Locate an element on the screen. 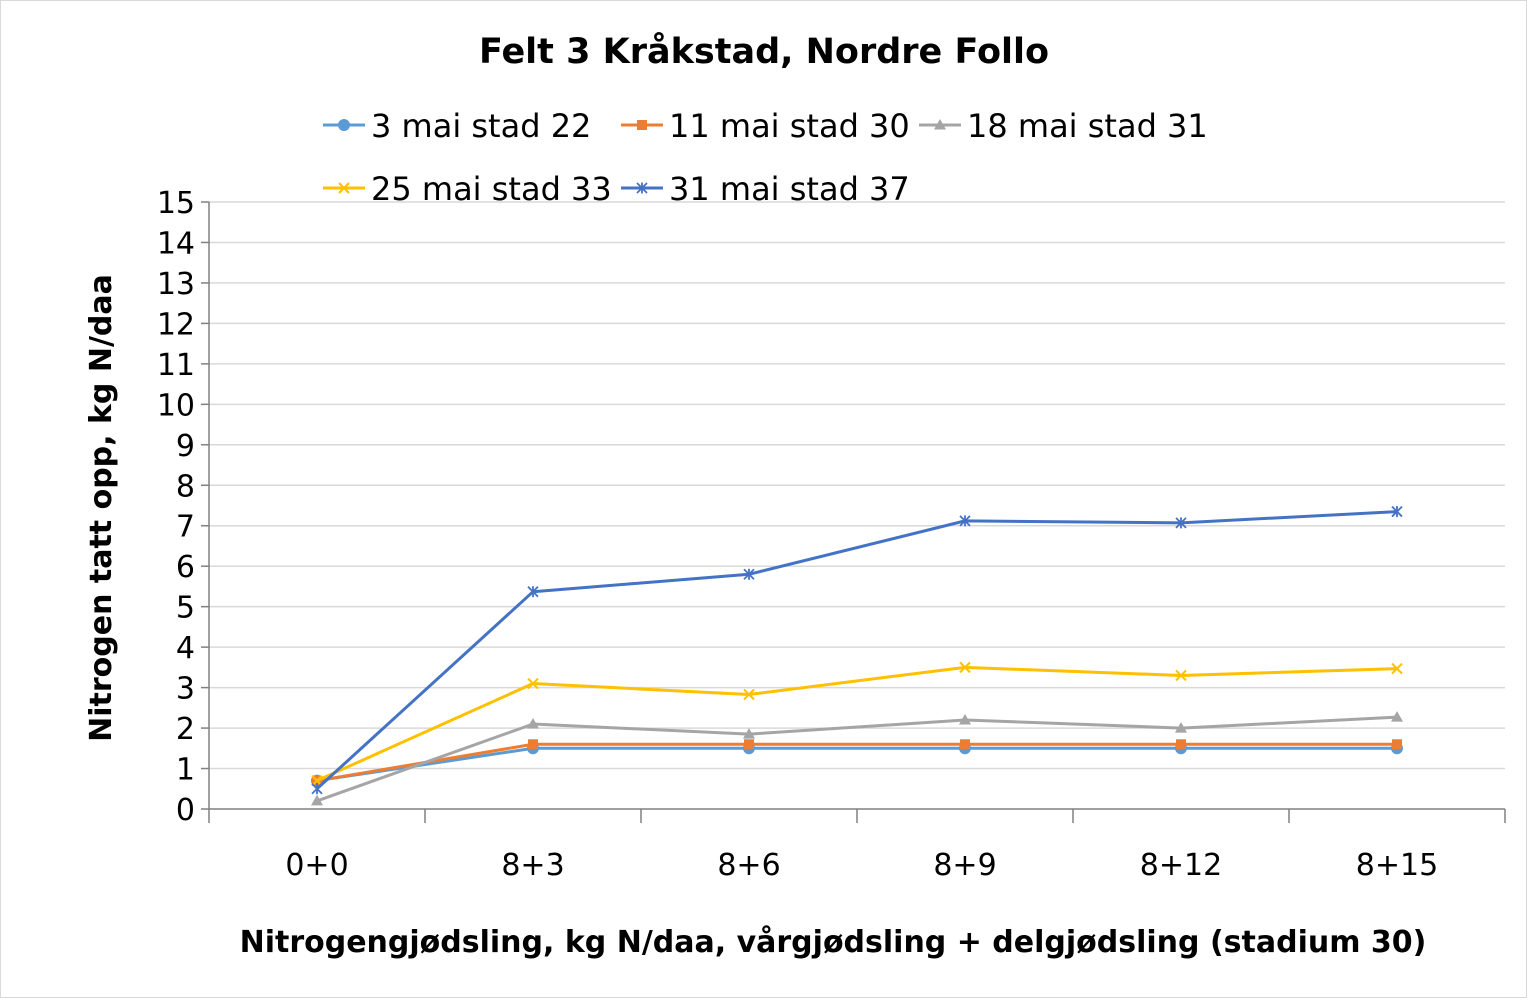  legend-label: 18 mai stad 31 is located at coordinates (1087, 126).